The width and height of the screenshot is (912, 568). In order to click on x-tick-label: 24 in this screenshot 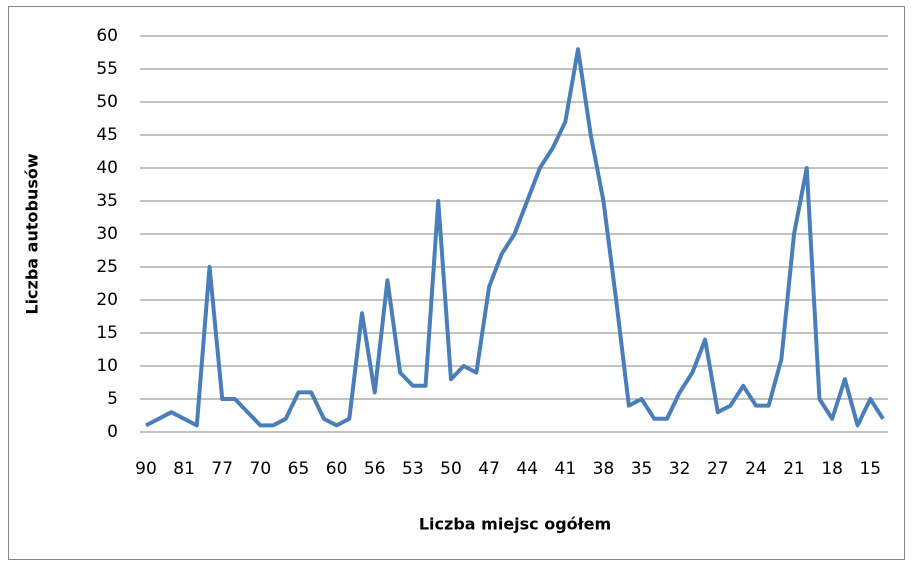, I will do `click(756, 469)`.